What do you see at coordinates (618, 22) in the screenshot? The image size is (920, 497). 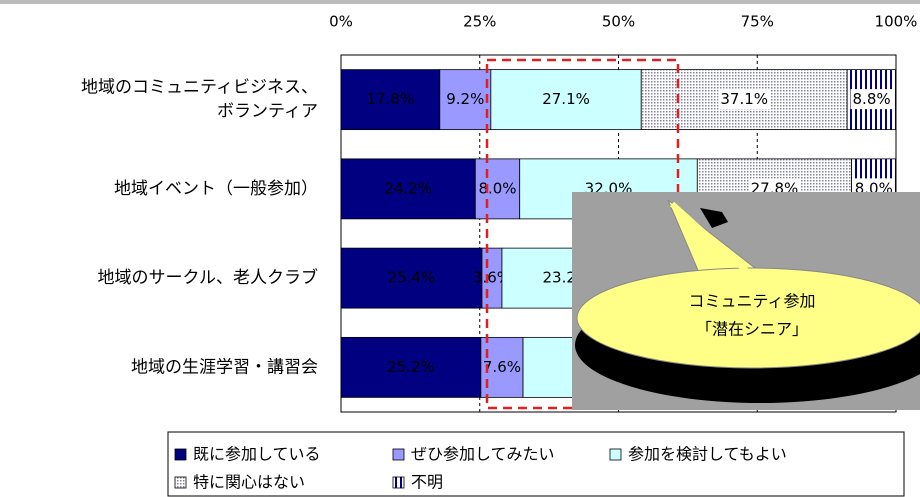 I see `x-tick-label: 50%` at bounding box center [618, 22].